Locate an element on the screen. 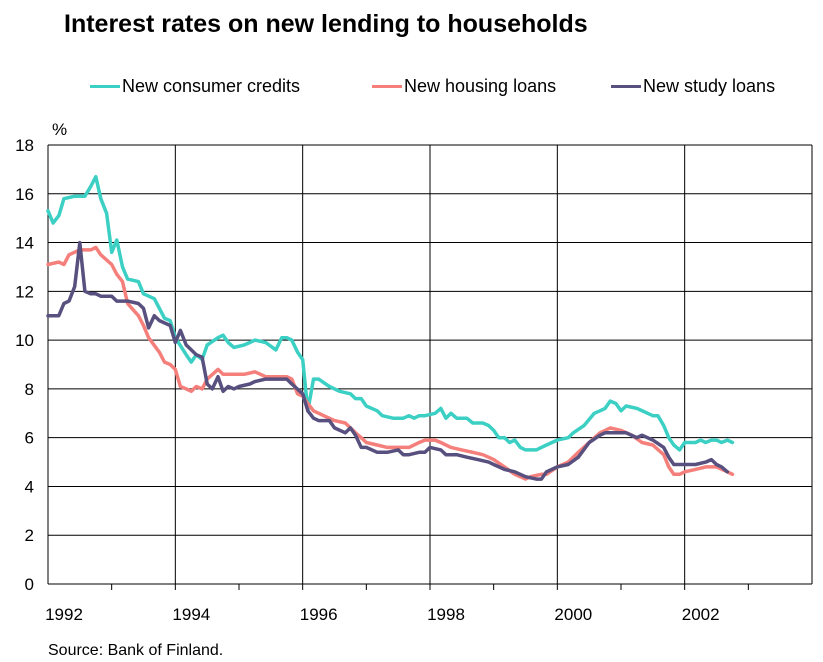  x-tick-label: 2000 is located at coordinates (573, 614).